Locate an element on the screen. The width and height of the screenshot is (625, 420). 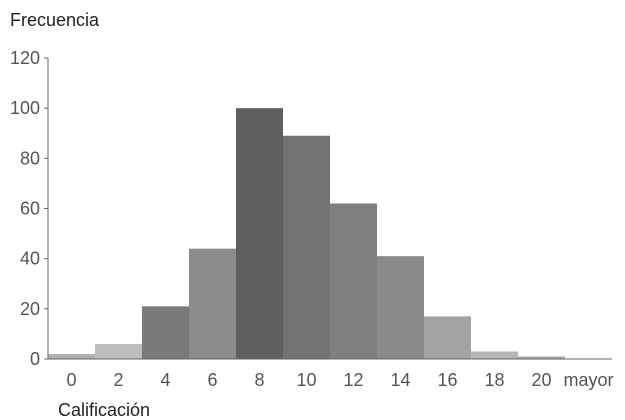
x-tick-label-12: 12 is located at coordinates (353, 380).